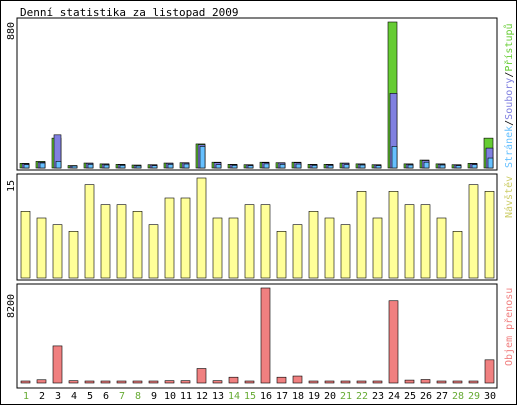 The image size is (517, 405). Describe the element at coordinates (509, 197) in the screenshot. I see `middle-legend-visits: Návštěv` at that location.